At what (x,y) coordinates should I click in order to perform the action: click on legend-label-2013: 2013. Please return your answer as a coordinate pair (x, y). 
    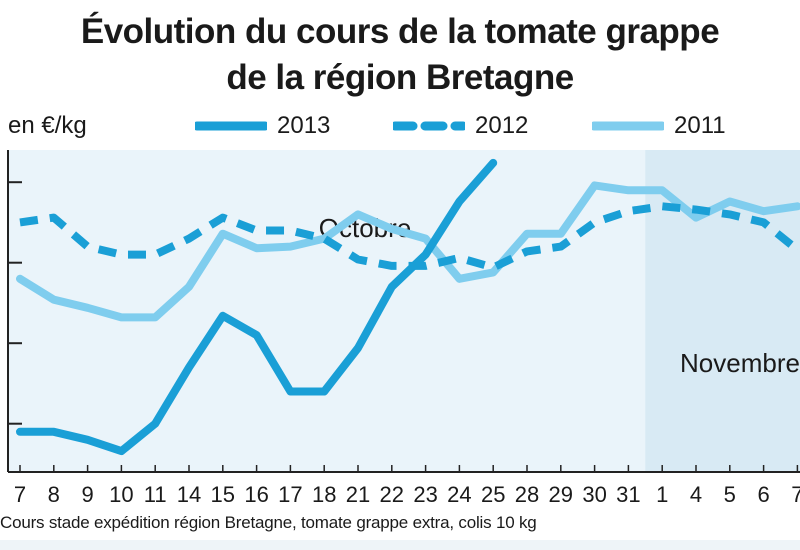
    Looking at the image, I should click on (304, 125).